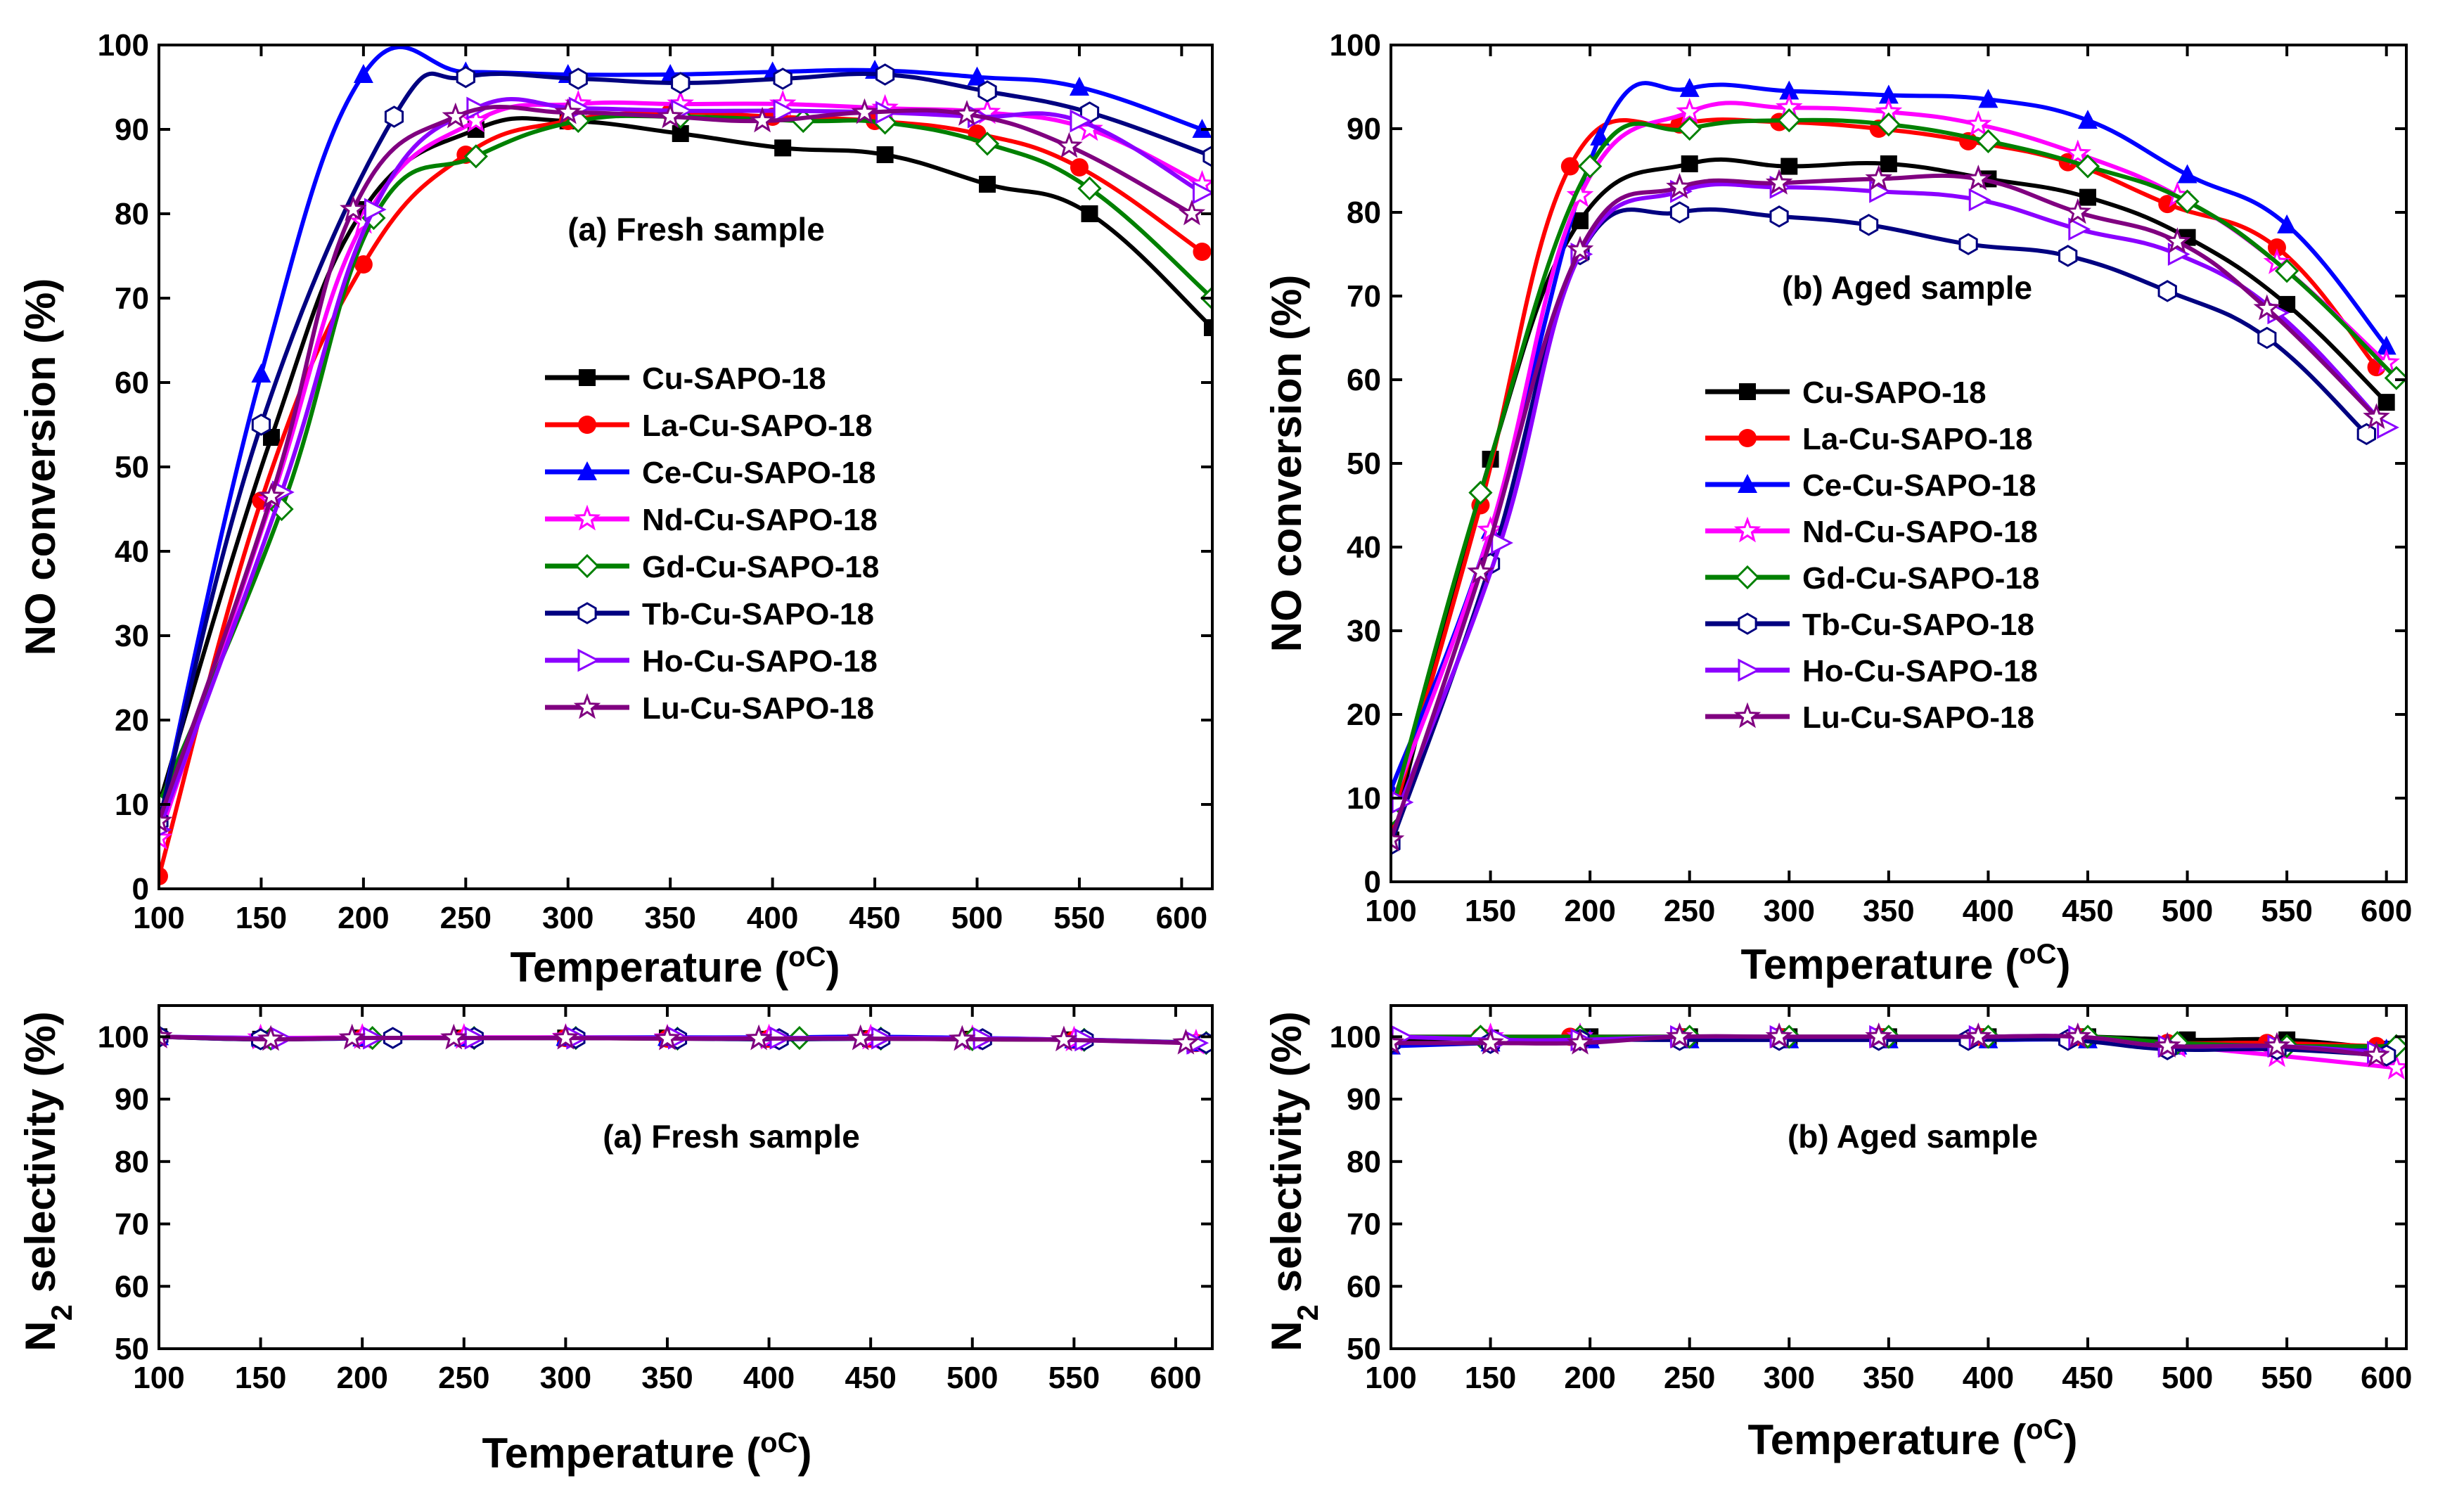 This screenshot has height=1502, width=2464. Describe the element at coordinates (1286, 1336) in the screenshot. I see `y-axis-title-text: N` at that location.